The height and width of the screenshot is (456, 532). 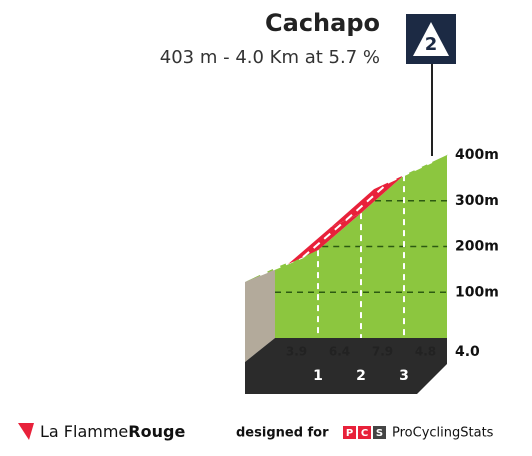 What do you see at coordinates (26, 431) in the screenshot?
I see `brand-flag` at bounding box center [26, 431].